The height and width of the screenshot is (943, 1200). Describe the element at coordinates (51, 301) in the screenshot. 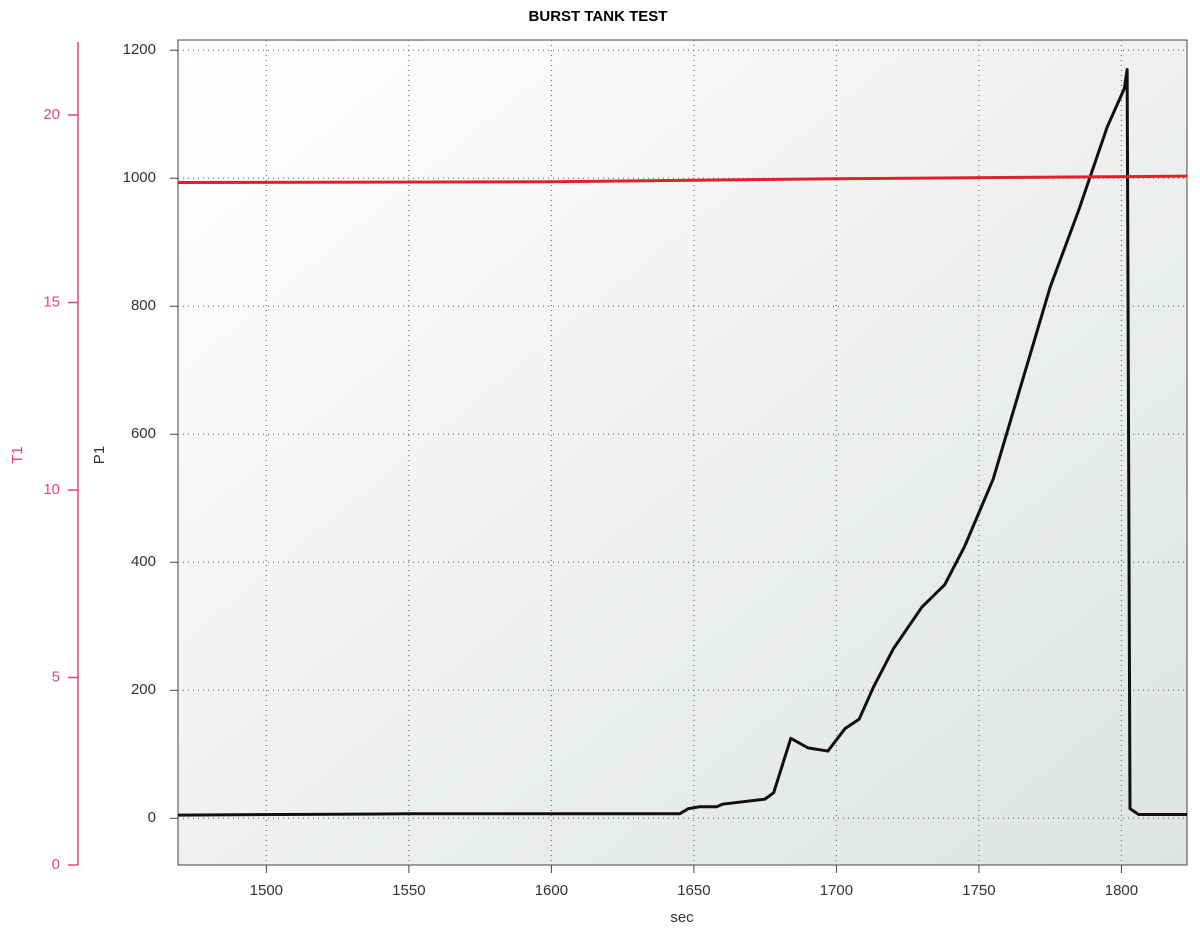

I see `y2-tick-label: 15` at that location.